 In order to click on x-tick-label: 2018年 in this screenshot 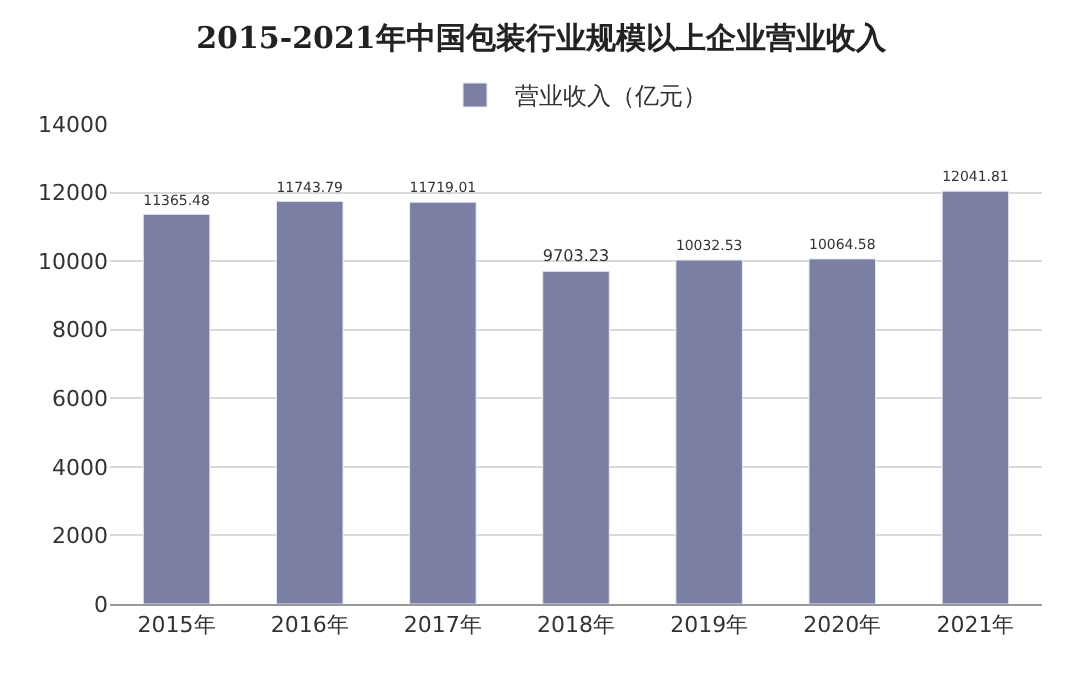, I will do `click(576, 625)`.